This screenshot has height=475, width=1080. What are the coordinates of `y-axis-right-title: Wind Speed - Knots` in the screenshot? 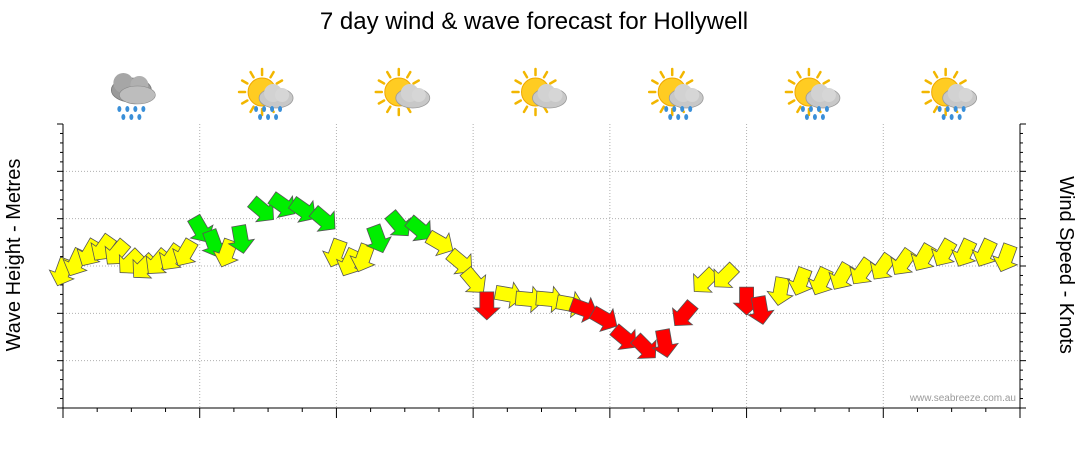 It's located at (1066, 265).